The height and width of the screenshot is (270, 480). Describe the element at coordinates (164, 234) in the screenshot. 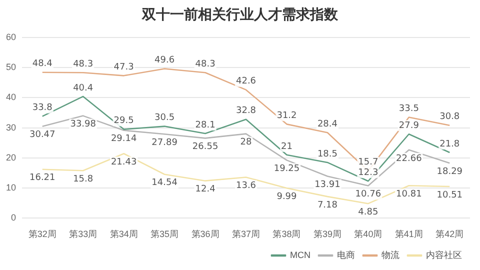

I see `x-tick-label: 第35周` at that location.